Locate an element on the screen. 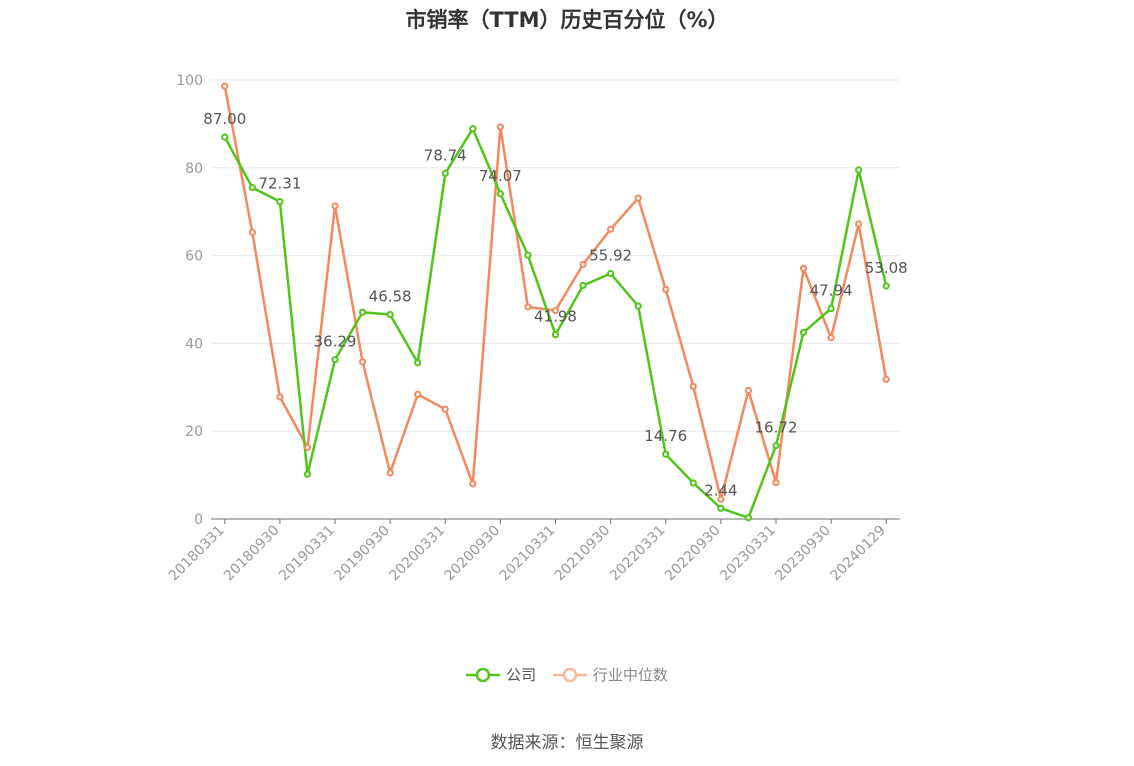 The image size is (1134, 766). y-tick-label: 20 is located at coordinates (194, 432).